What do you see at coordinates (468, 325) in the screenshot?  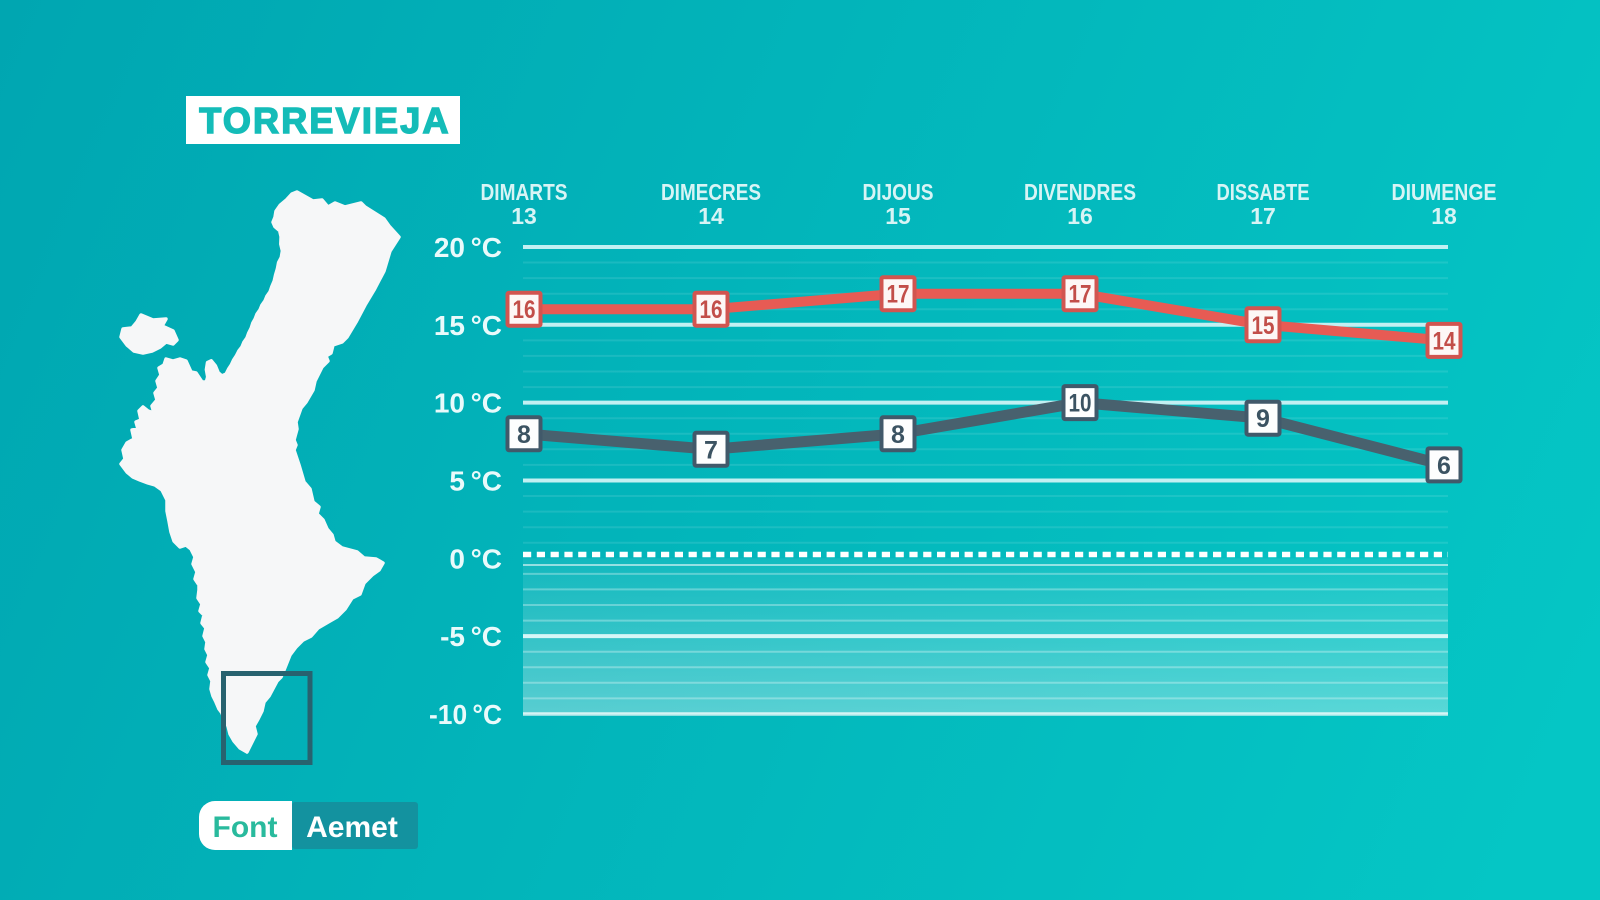 I see `svg-text: 15 °C` at bounding box center [468, 325].